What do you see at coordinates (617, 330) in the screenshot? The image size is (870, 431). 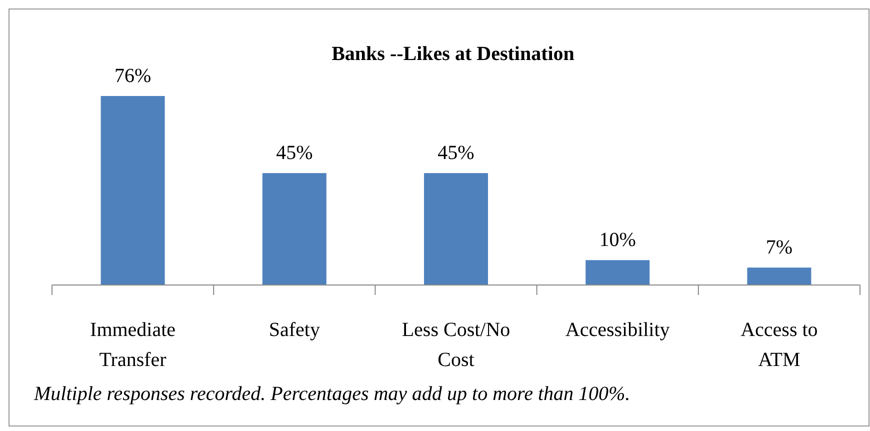 I see `x-tick-label: Accessibility` at bounding box center [617, 330].